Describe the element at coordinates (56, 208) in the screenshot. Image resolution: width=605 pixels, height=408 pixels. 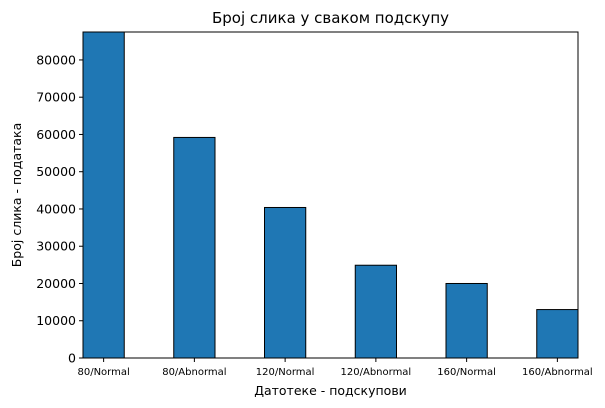
I see `y-tick-label: 40000` at that location.